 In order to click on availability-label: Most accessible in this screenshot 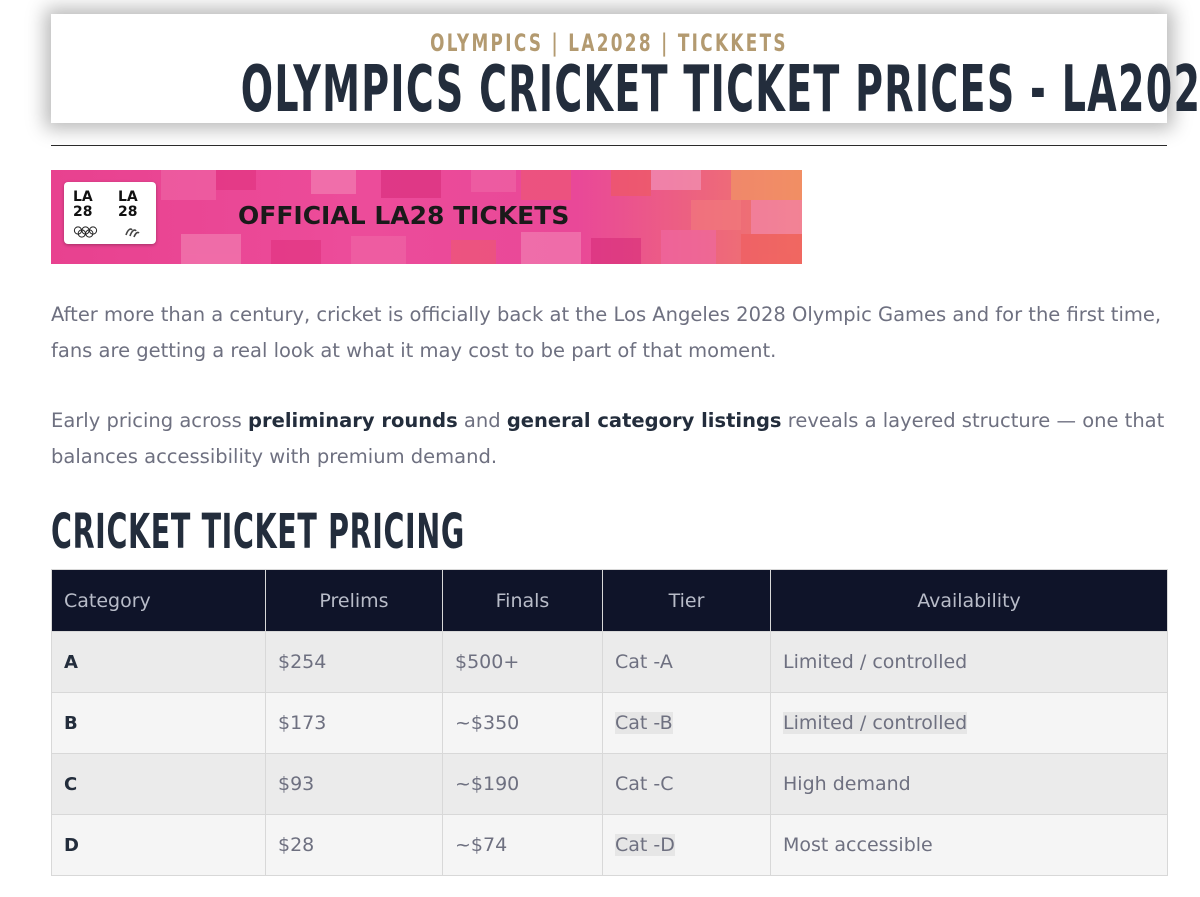, I will do `click(858, 845)`.